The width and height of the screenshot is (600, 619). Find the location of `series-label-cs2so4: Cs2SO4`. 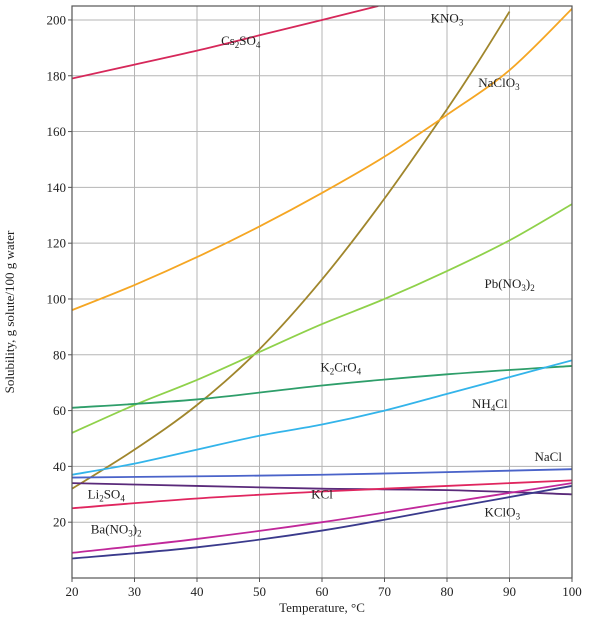

series-label-cs2so4: Cs2SO4 is located at coordinates (241, 41).